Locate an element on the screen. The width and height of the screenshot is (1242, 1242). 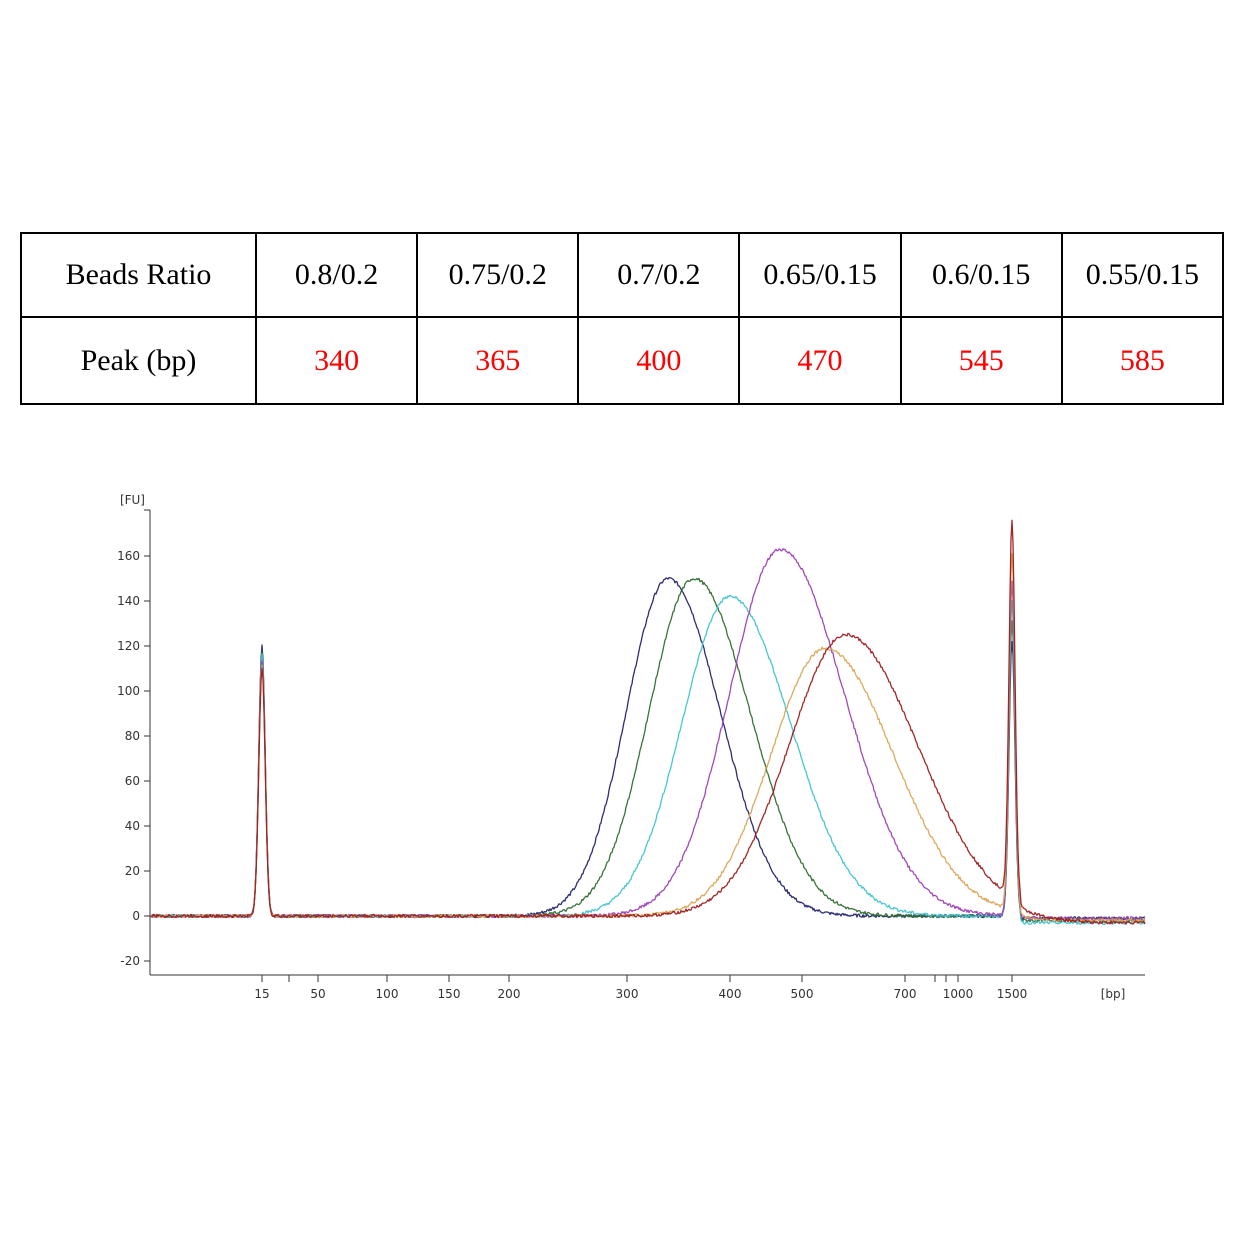
y-axis-label: [FU] is located at coordinates (132, 500).